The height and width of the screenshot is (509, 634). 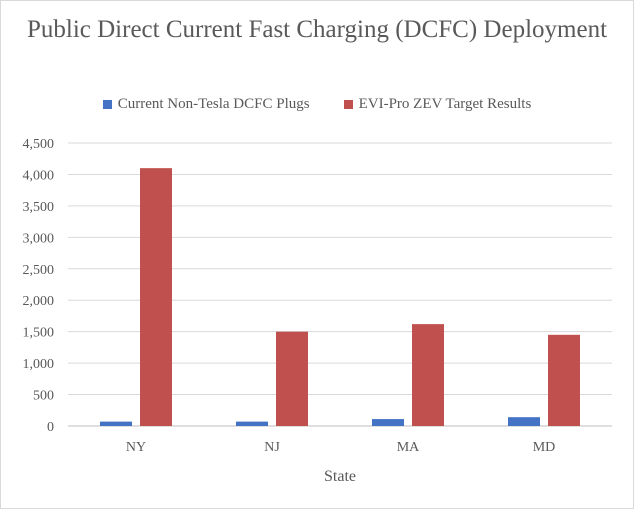 What do you see at coordinates (39, 238) in the screenshot?
I see `y-tick-label: 3,000` at bounding box center [39, 238].